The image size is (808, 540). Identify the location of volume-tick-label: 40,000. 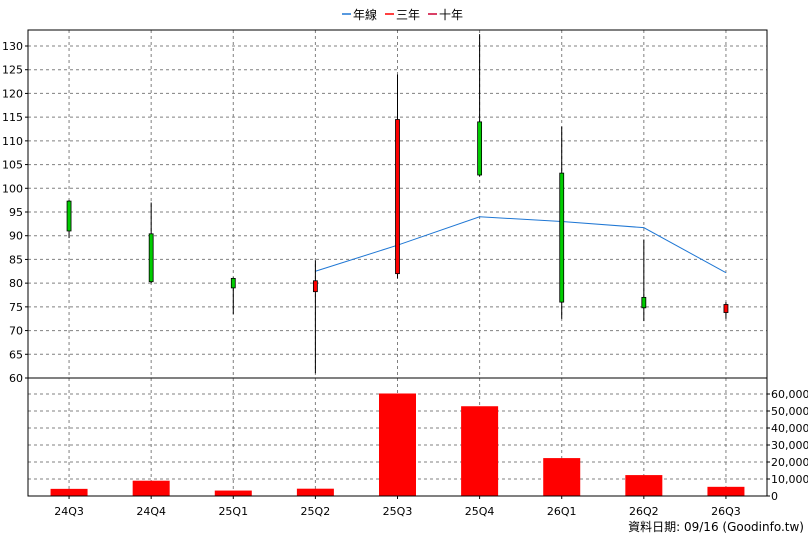
(789, 428).